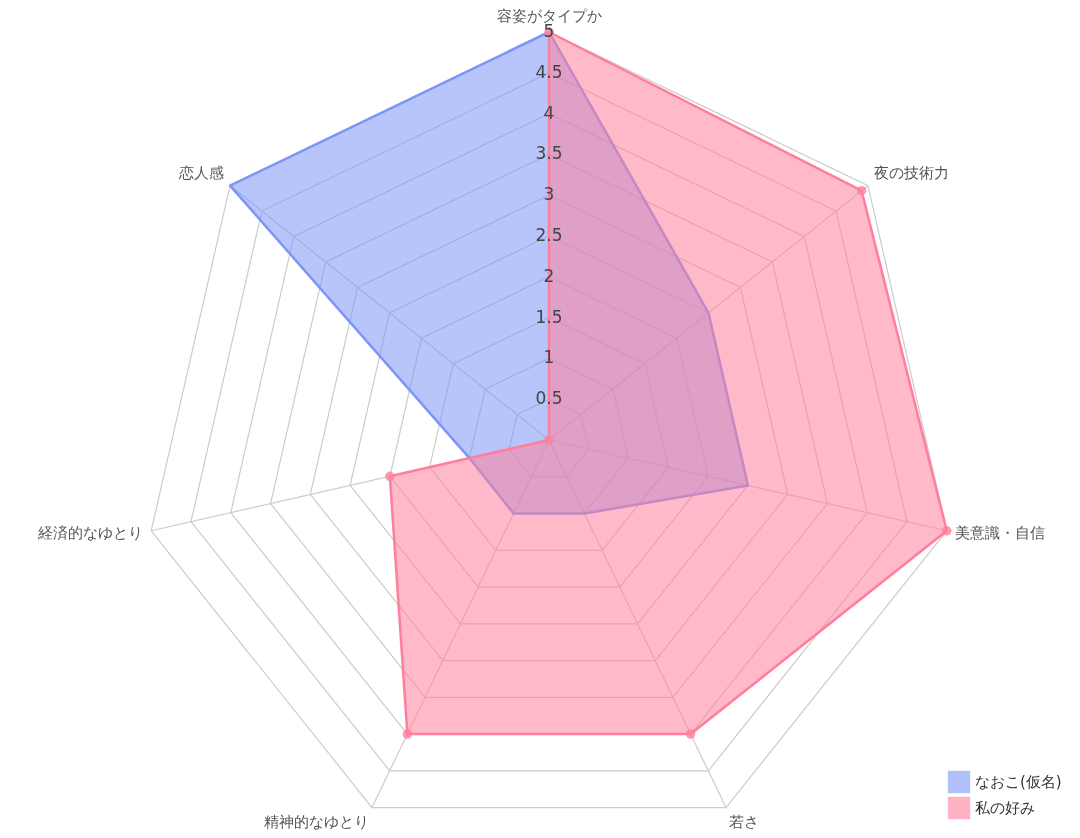  What do you see at coordinates (549, 153) in the screenshot?
I see `y-tick-label: 3.5` at bounding box center [549, 153].